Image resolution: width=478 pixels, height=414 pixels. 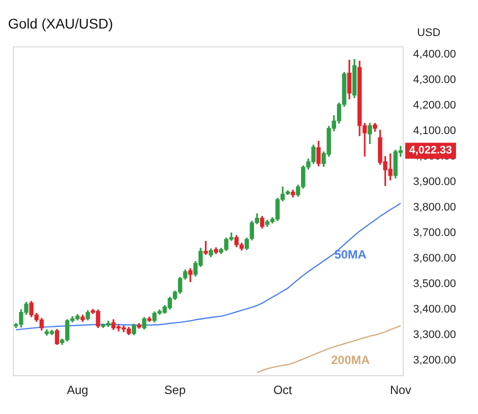 What do you see at coordinates (434, 309) in the screenshot?
I see `y-tick-label: 3,400.00` at bounding box center [434, 309].